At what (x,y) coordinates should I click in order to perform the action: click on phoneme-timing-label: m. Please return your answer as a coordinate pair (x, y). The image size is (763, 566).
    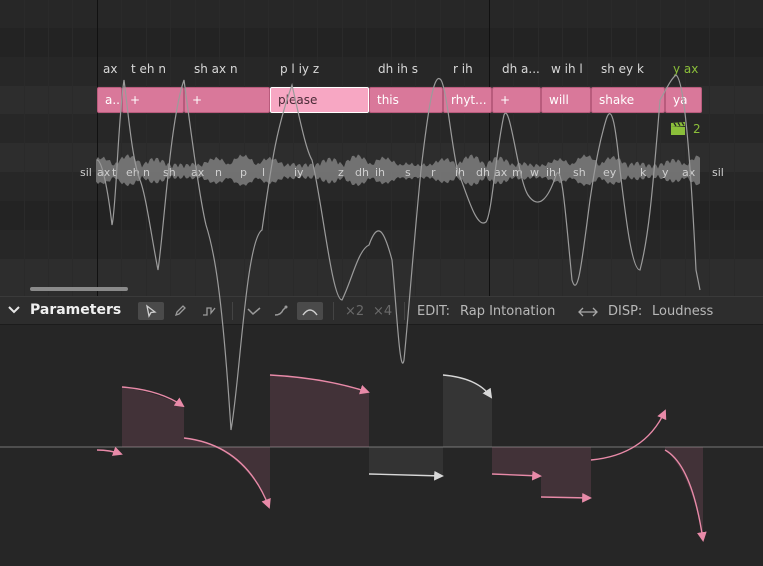
    Looking at the image, I should click on (517, 172).